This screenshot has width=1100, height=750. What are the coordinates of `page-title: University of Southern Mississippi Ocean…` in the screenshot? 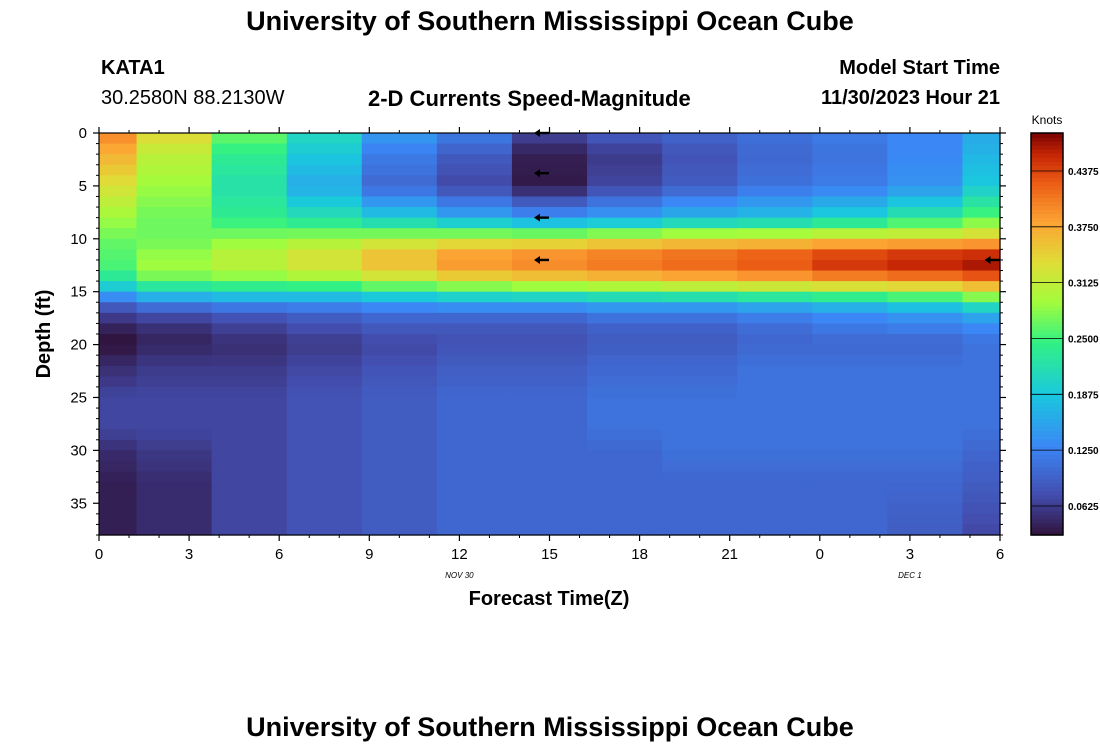 It's located at (550, 21).